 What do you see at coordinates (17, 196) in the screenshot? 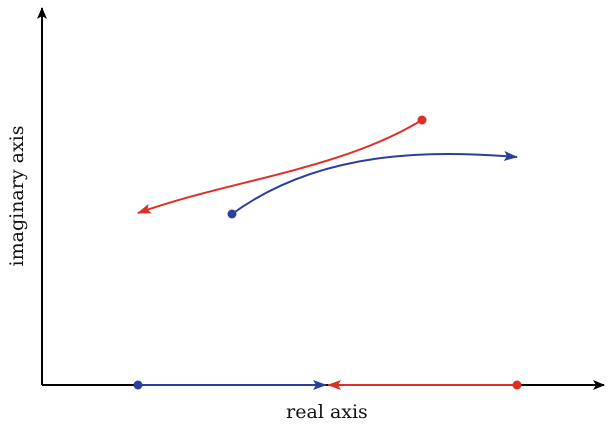
I see `y-axis-label: imaginary axis` at bounding box center [17, 196].